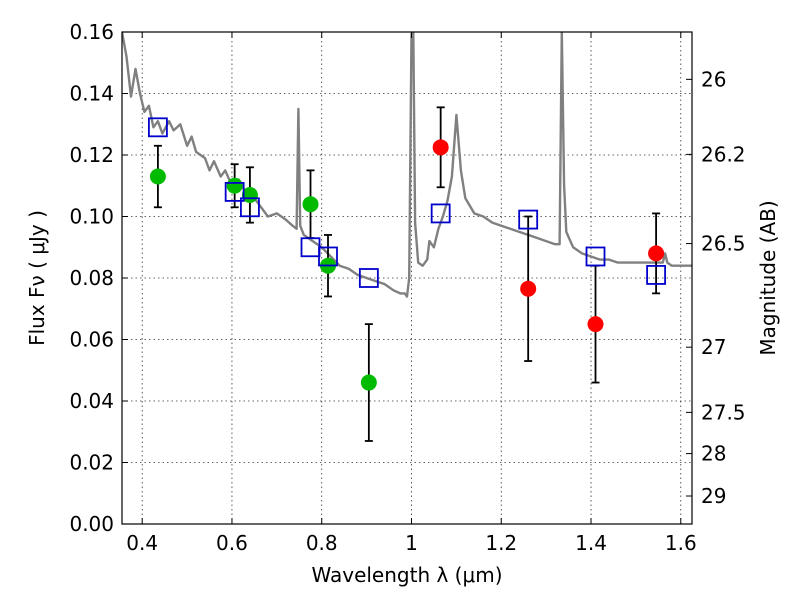 The height and width of the screenshot is (600, 800). What do you see at coordinates (322, 543) in the screenshot?
I see `x-tick-label: 0.8` at bounding box center [322, 543].